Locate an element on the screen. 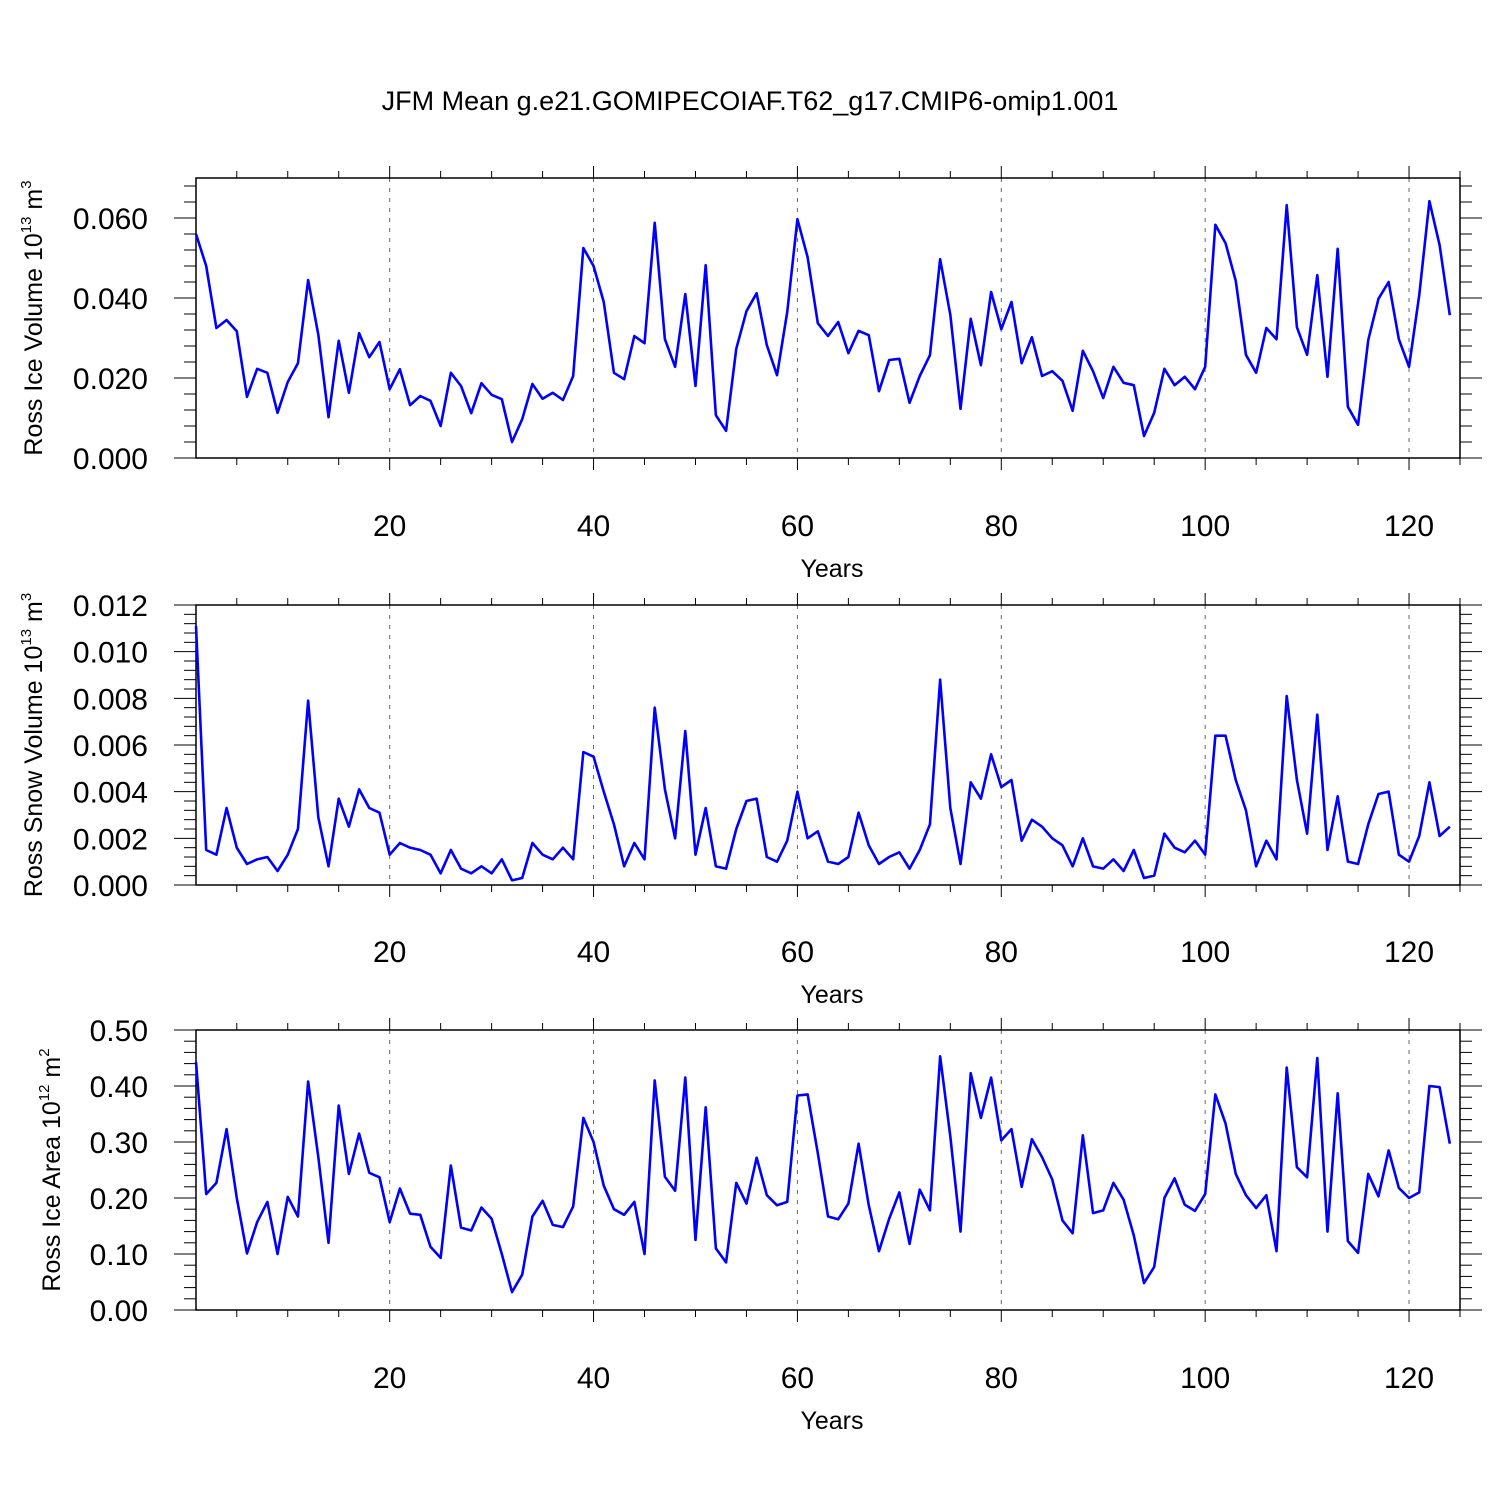  y-tick-label: 0.002 is located at coordinates (110, 839).